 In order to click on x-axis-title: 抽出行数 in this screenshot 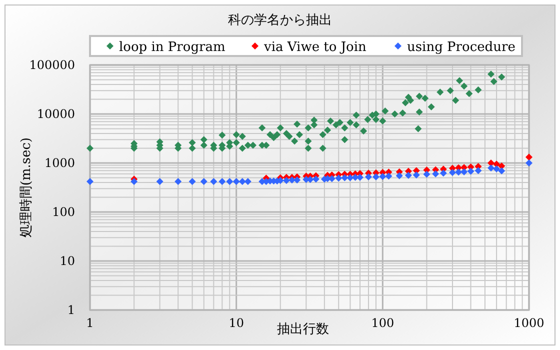, I will do `click(303, 329)`.